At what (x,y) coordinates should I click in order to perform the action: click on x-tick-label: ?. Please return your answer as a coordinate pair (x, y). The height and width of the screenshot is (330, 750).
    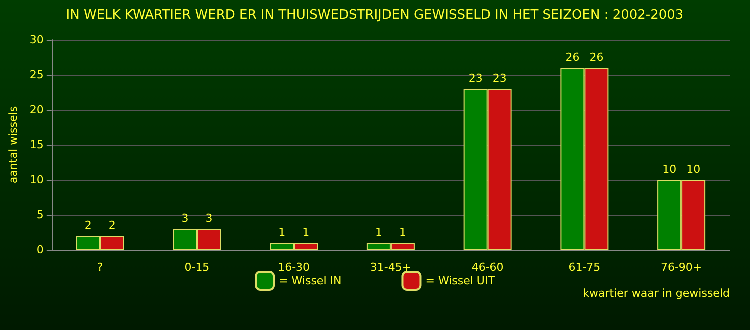
    Looking at the image, I should click on (100, 267).